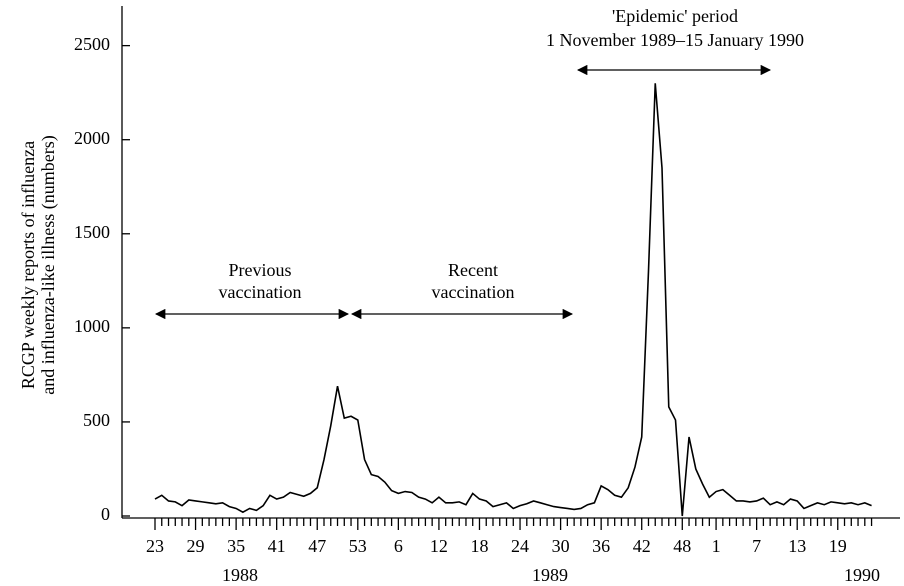  What do you see at coordinates (675, 40) in the screenshot?
I see `annotation: 1 November 1989–15 January 1990` at bounding box center [675, 40].